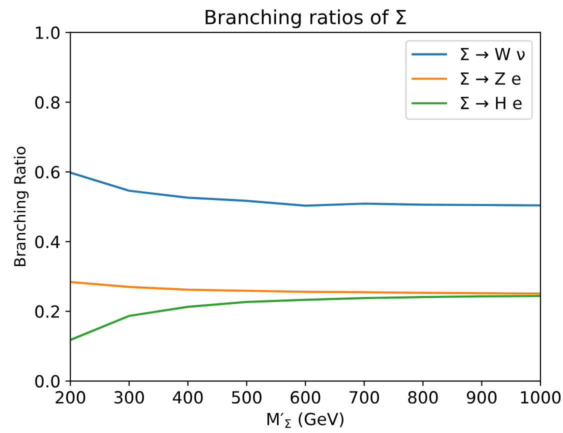  I want to click on y-tick-label: 0.2, so click(47, 311).